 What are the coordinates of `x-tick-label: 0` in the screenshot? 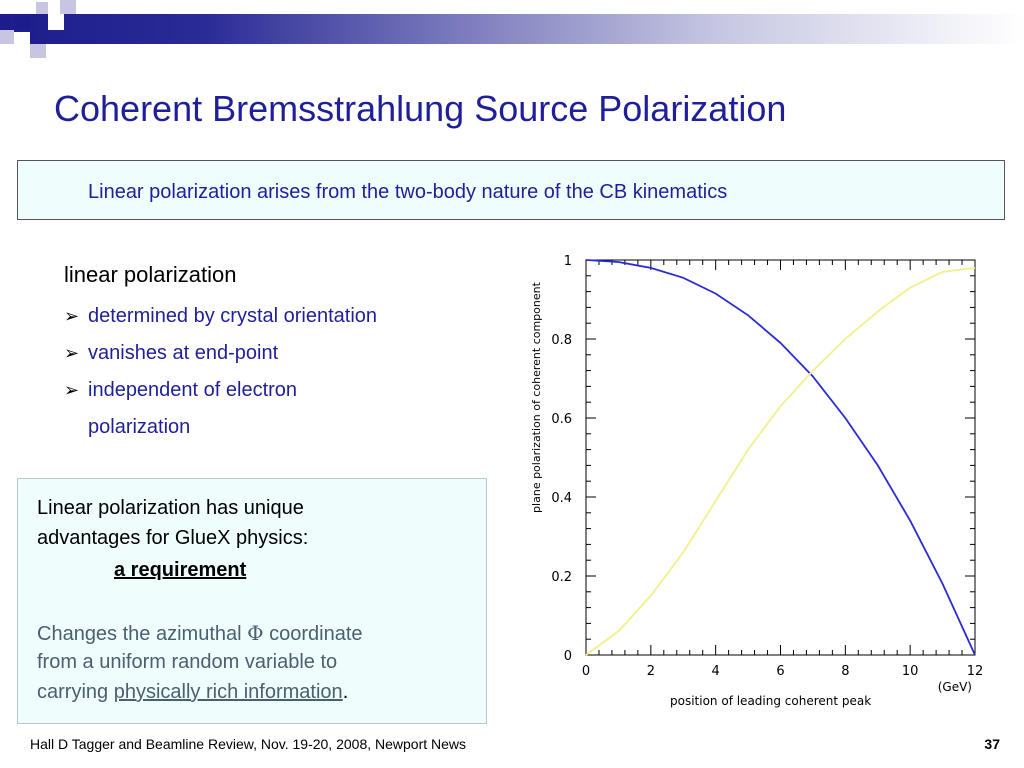 It's located at (586, 671).